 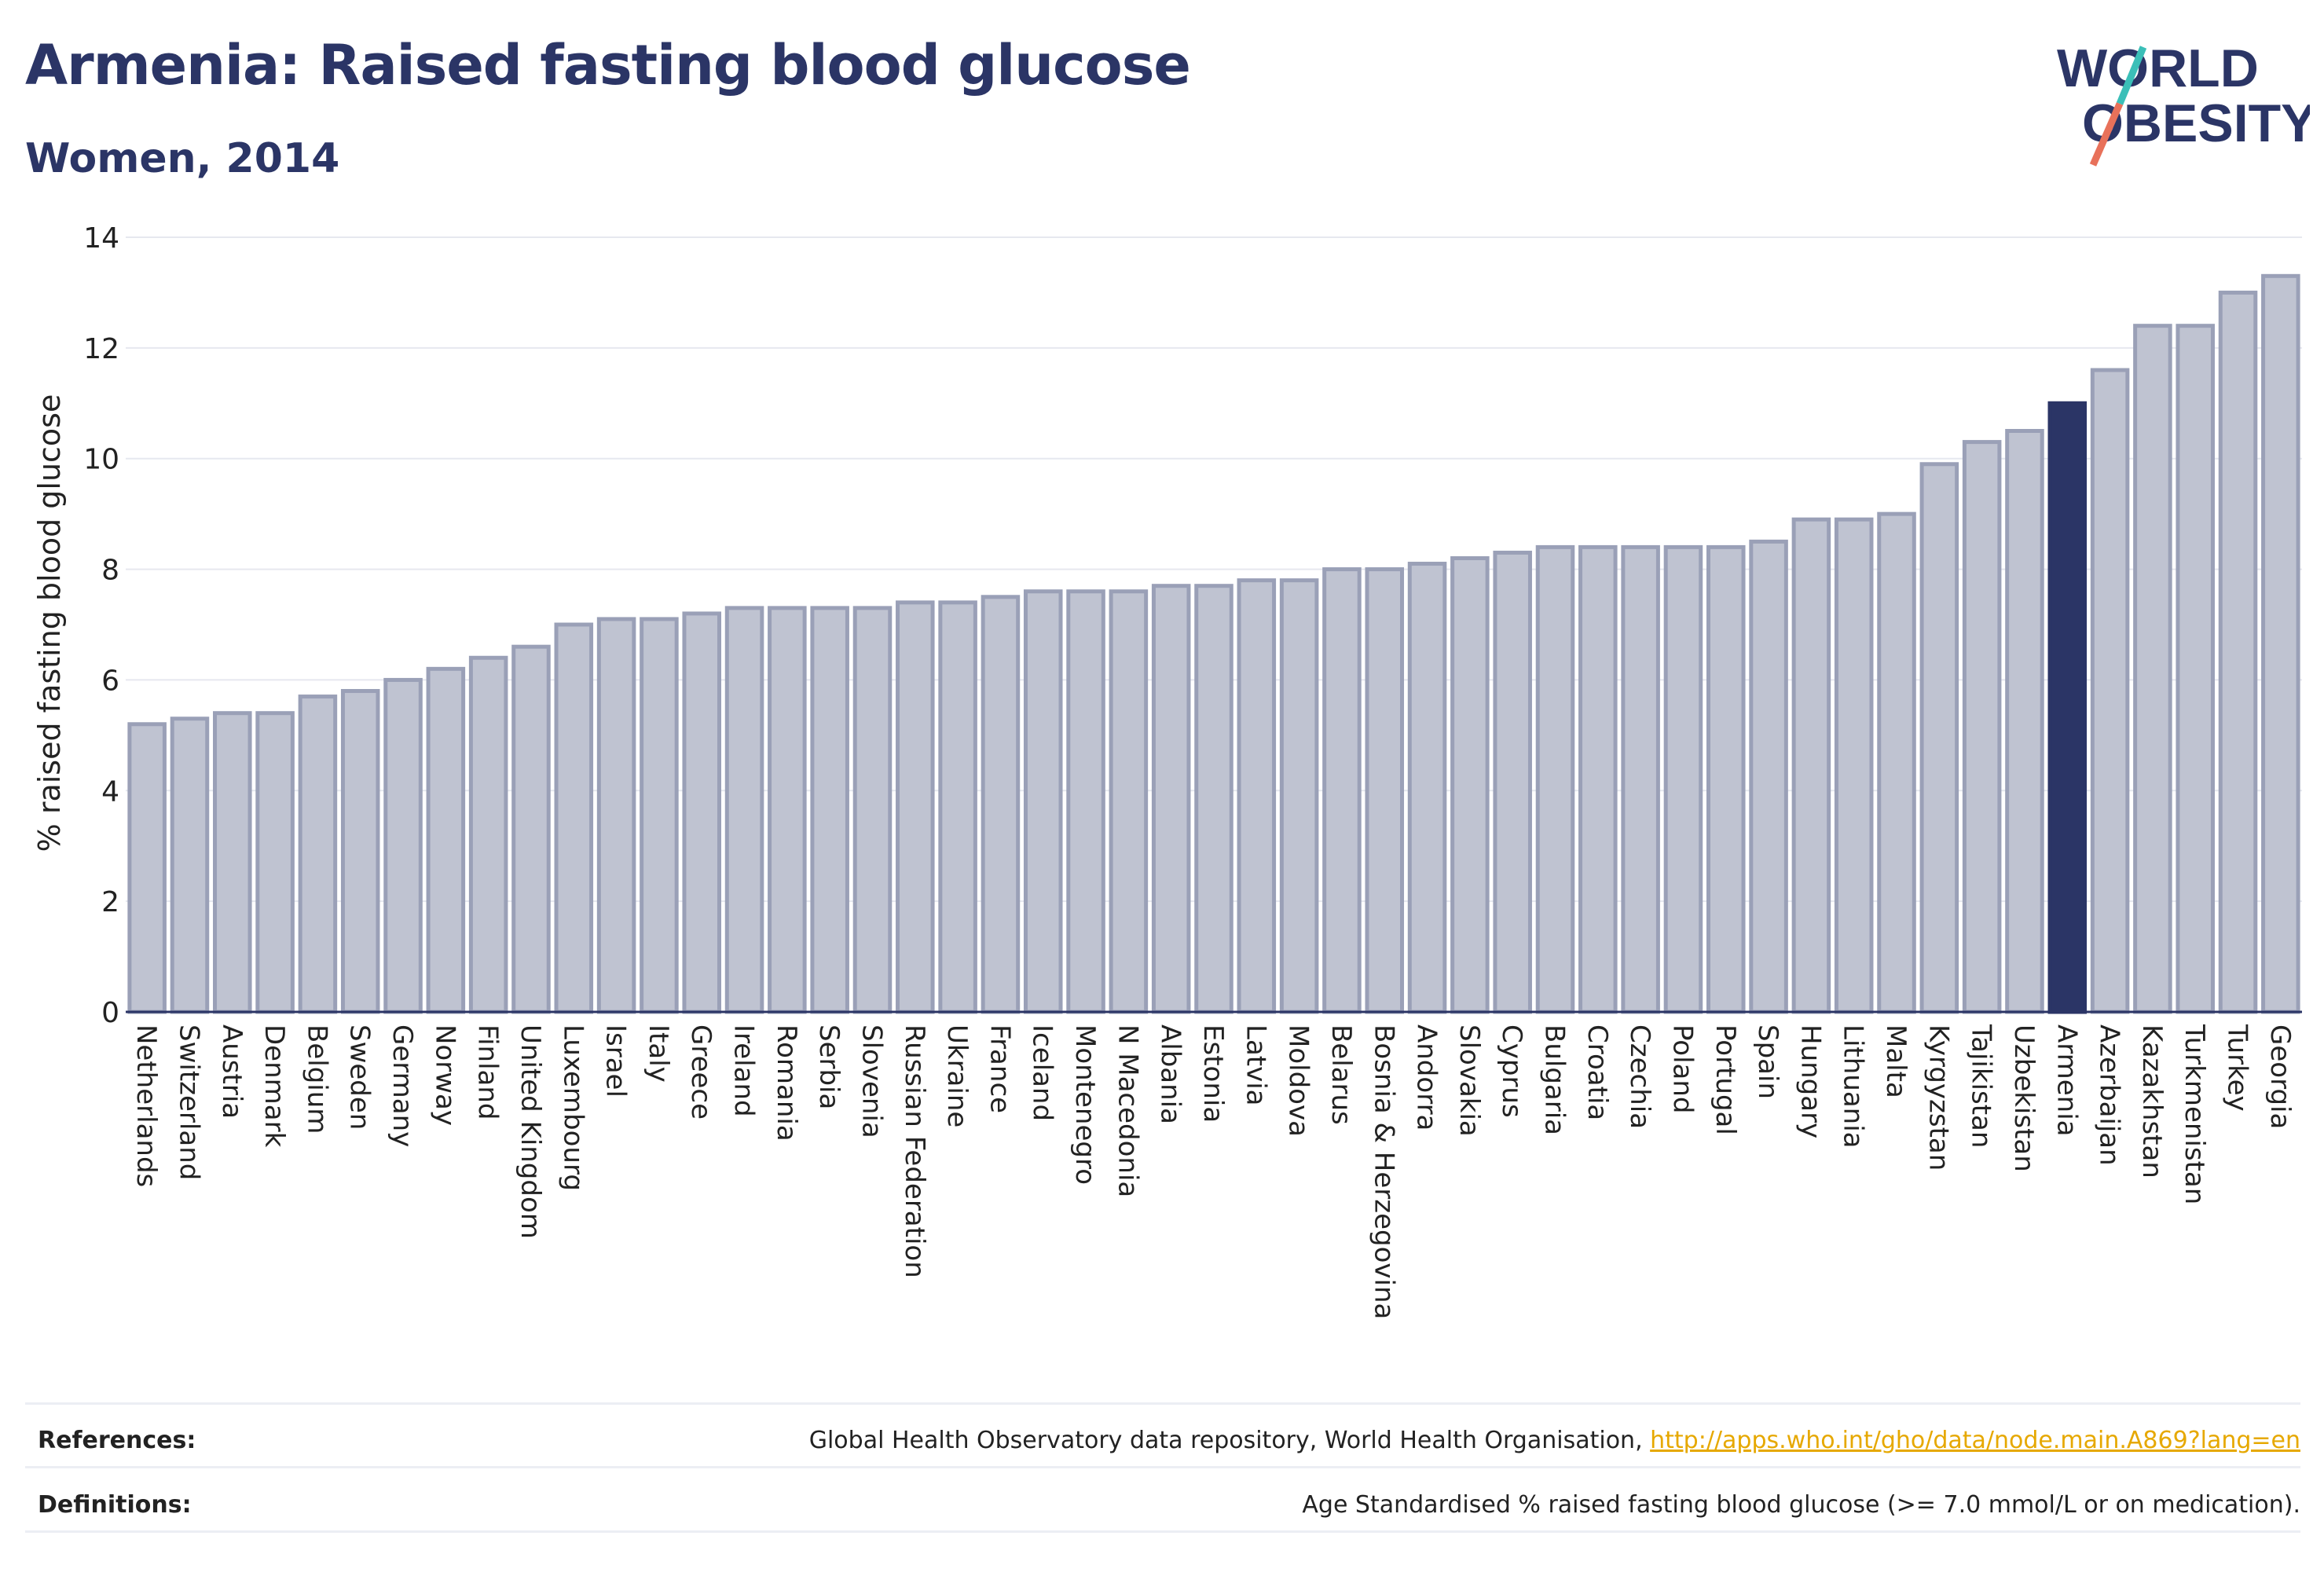 I want to click on x-tick-label: Kyrgyzstan, so click(x=1938, y=1097).